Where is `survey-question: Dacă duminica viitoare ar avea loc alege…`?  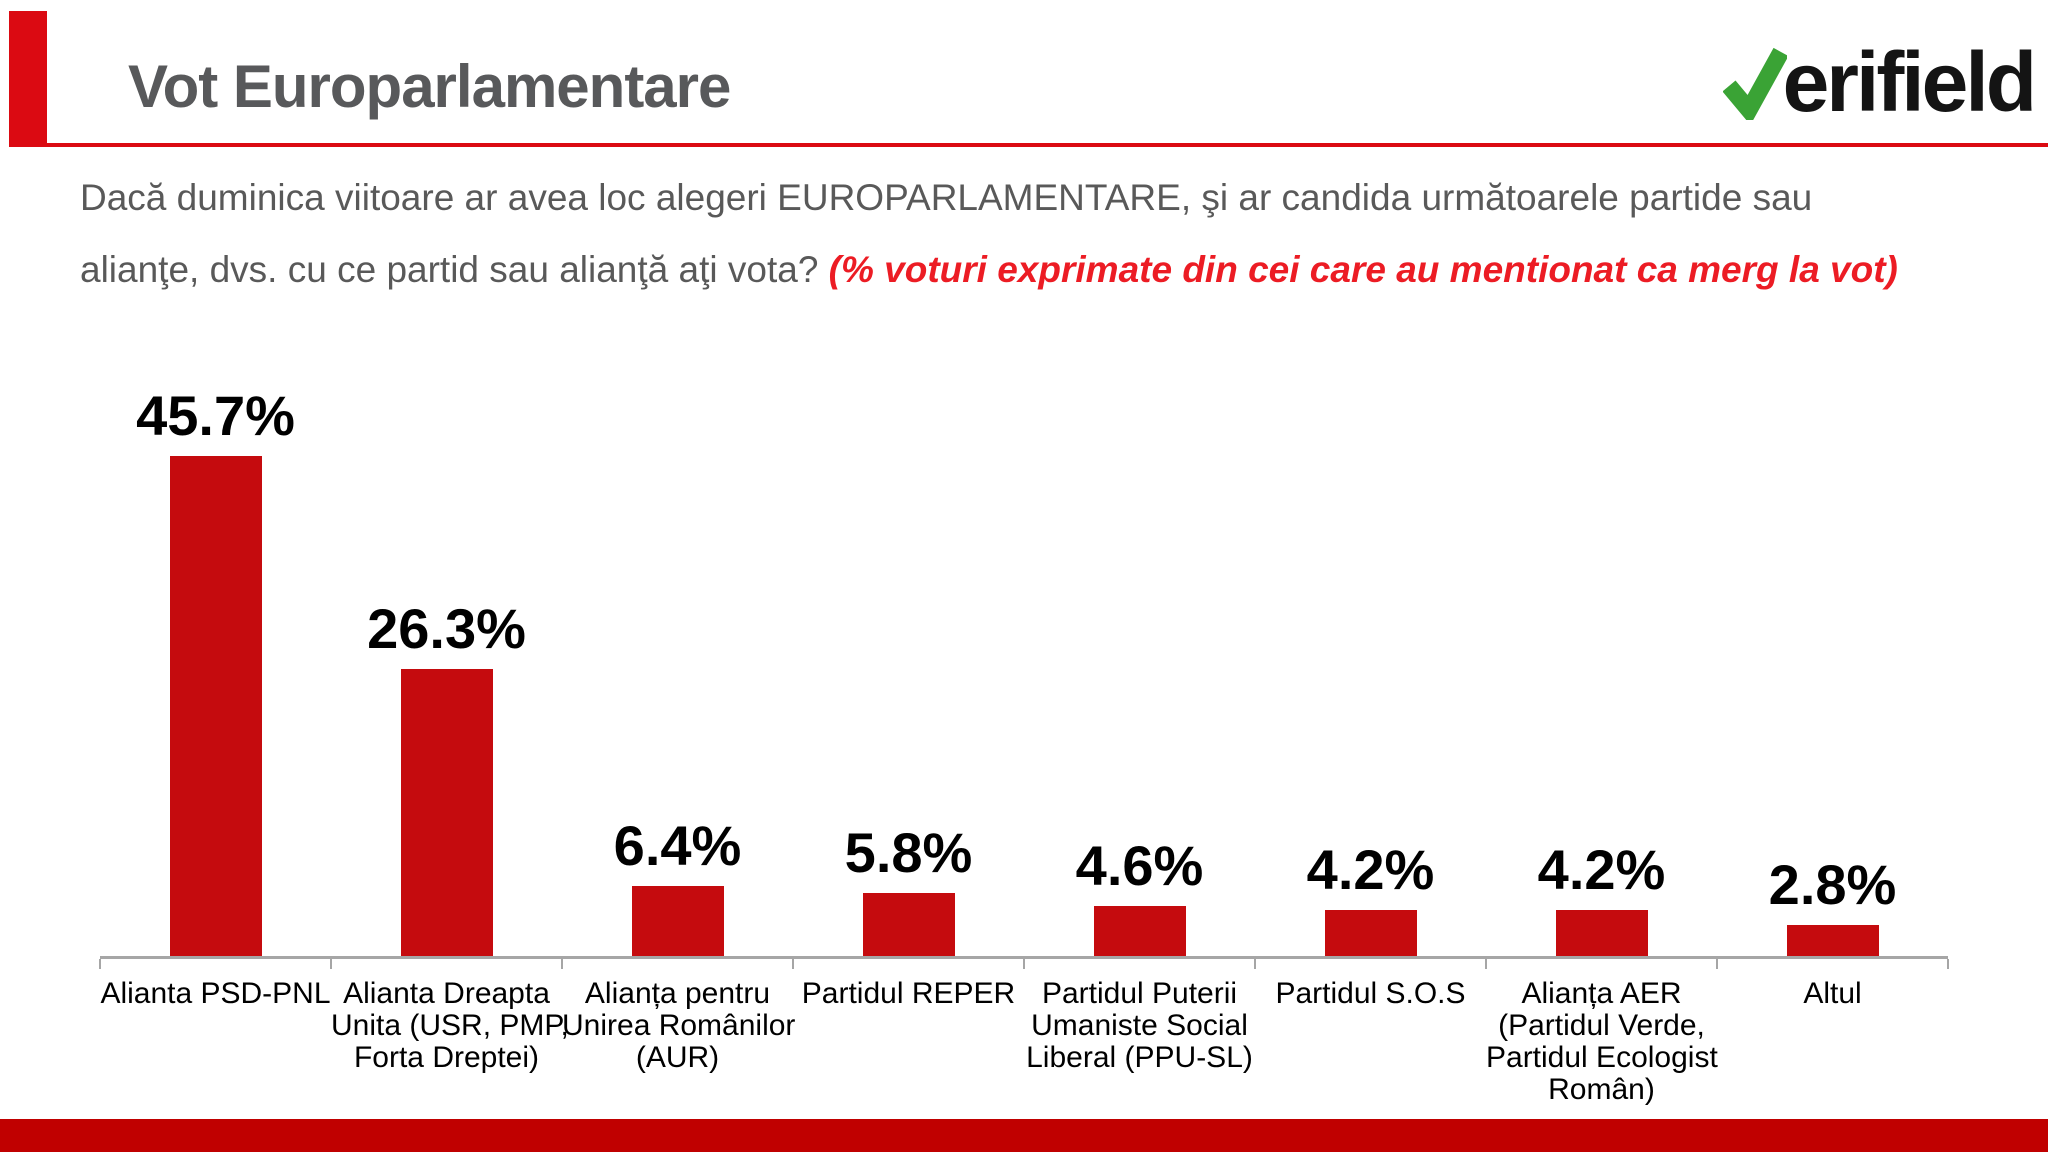
survey-question: Dacă duminica viitoare ar avea loc alege… is located at coordinates (1010, 234).